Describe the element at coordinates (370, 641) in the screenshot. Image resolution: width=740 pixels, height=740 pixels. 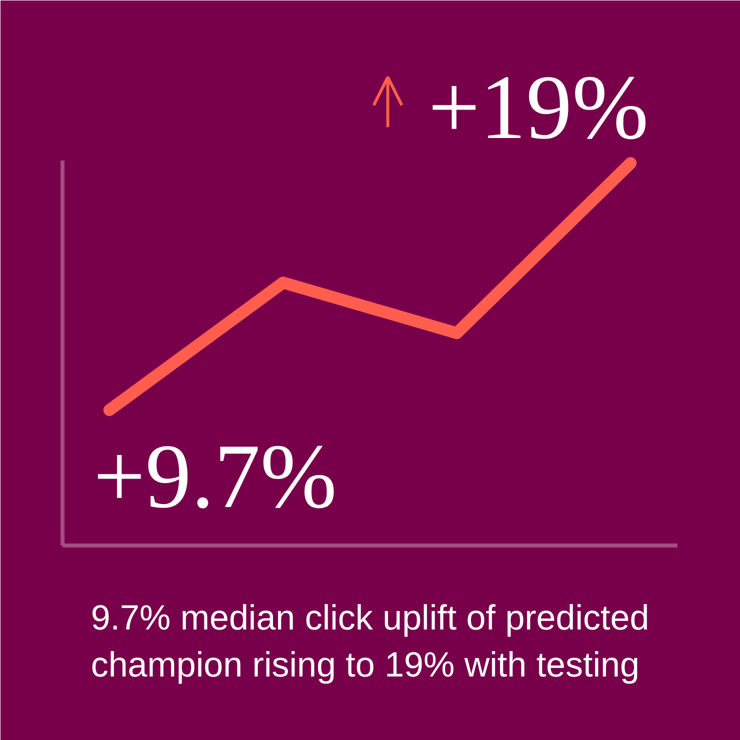
I see `text: 9.7% median click uplift of predicted champion rising to 19% with testing` at that location.